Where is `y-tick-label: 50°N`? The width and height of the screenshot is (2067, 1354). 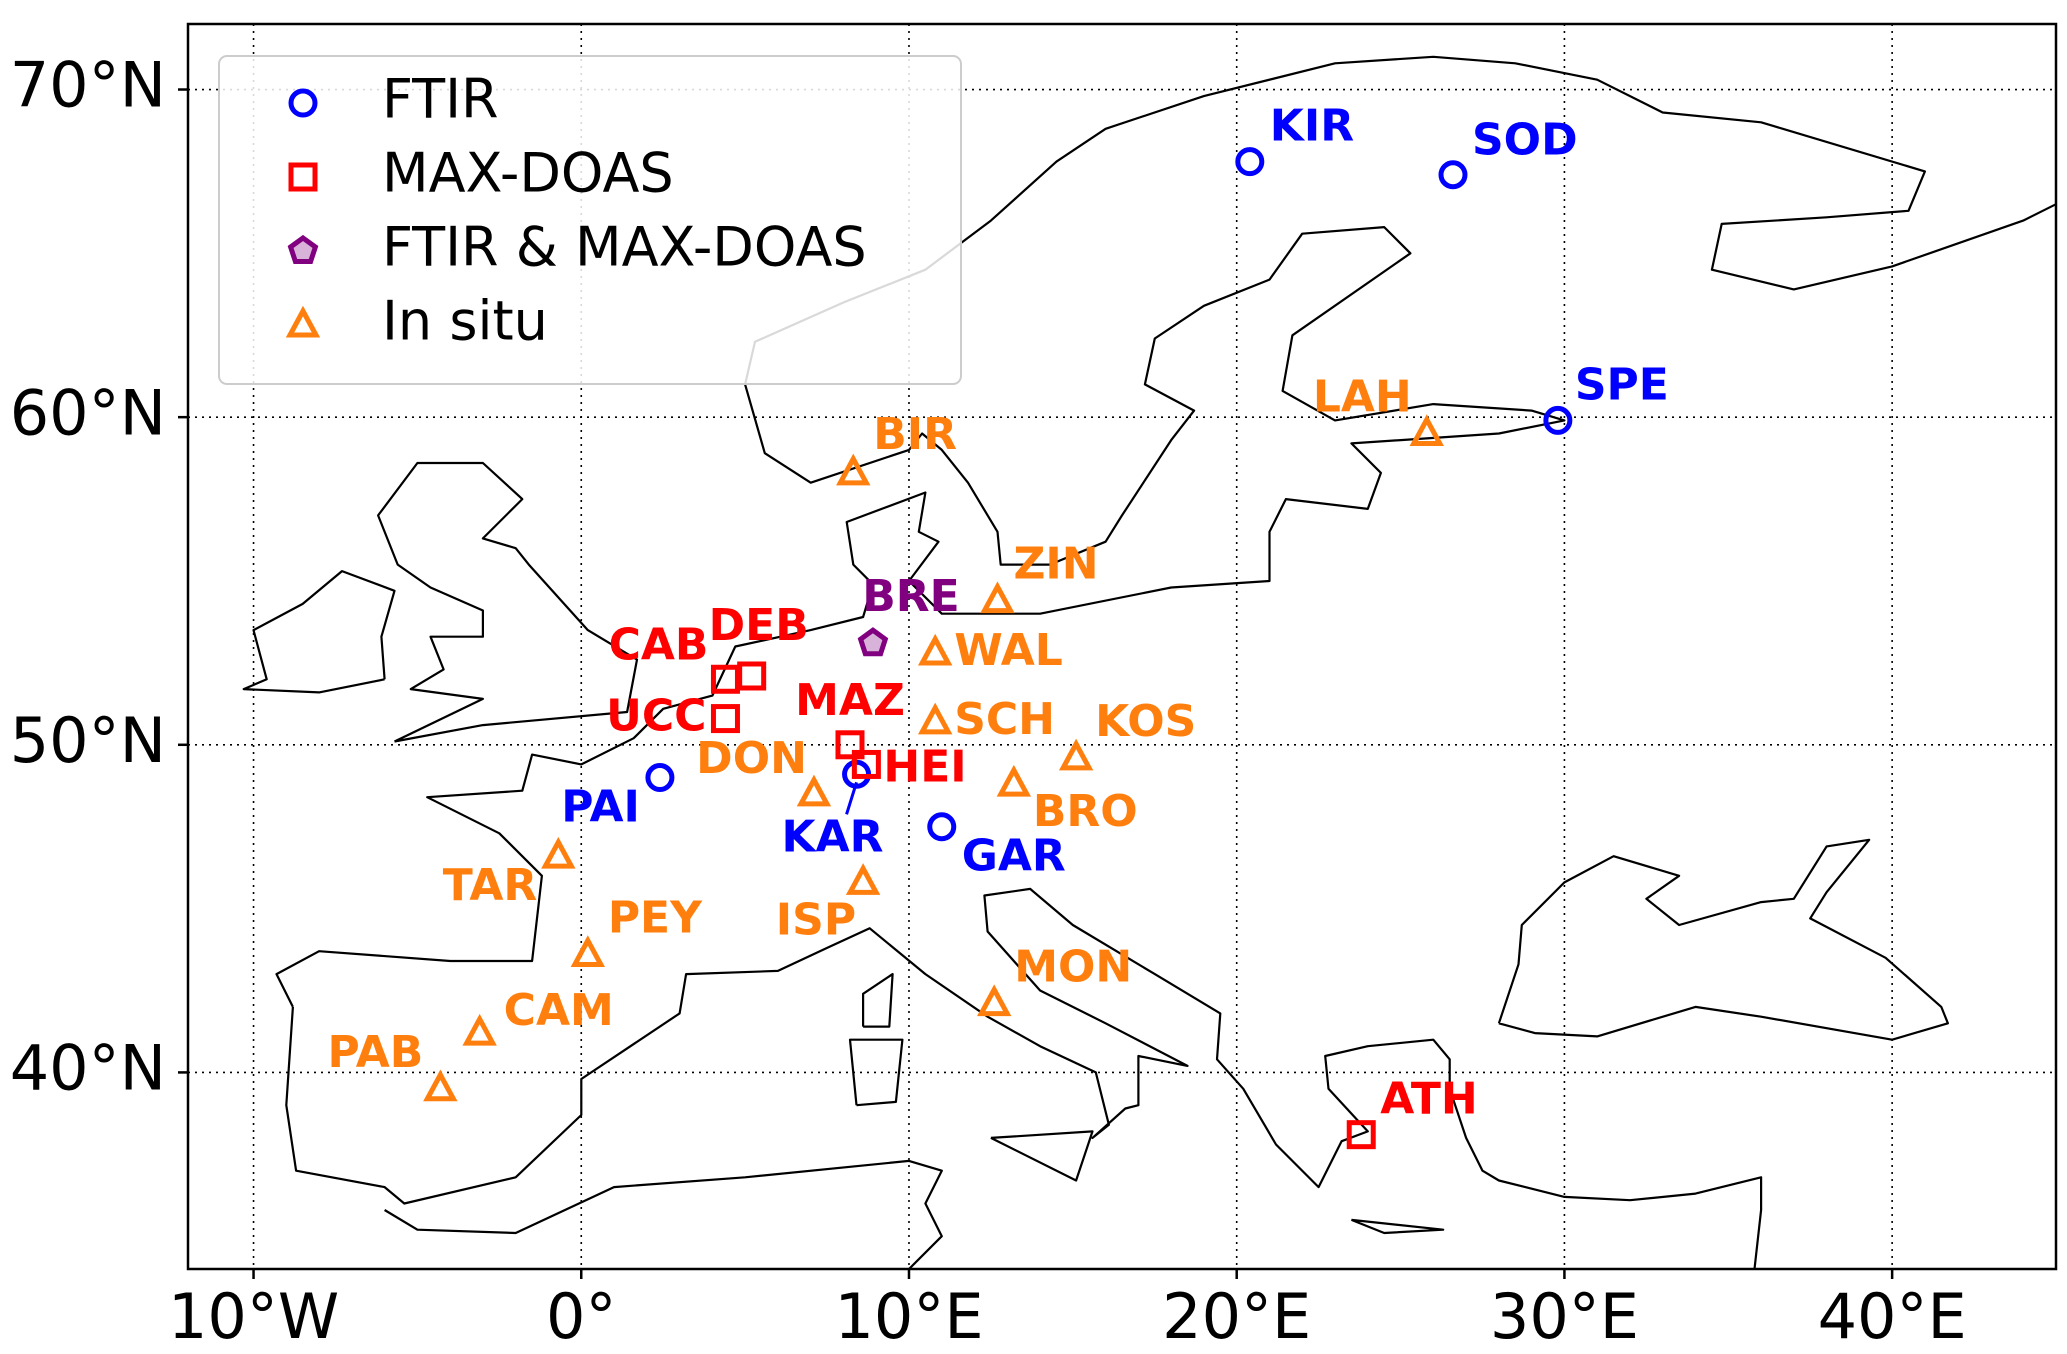 y-tick-label: 50°N is located at coordinates (88, 740).